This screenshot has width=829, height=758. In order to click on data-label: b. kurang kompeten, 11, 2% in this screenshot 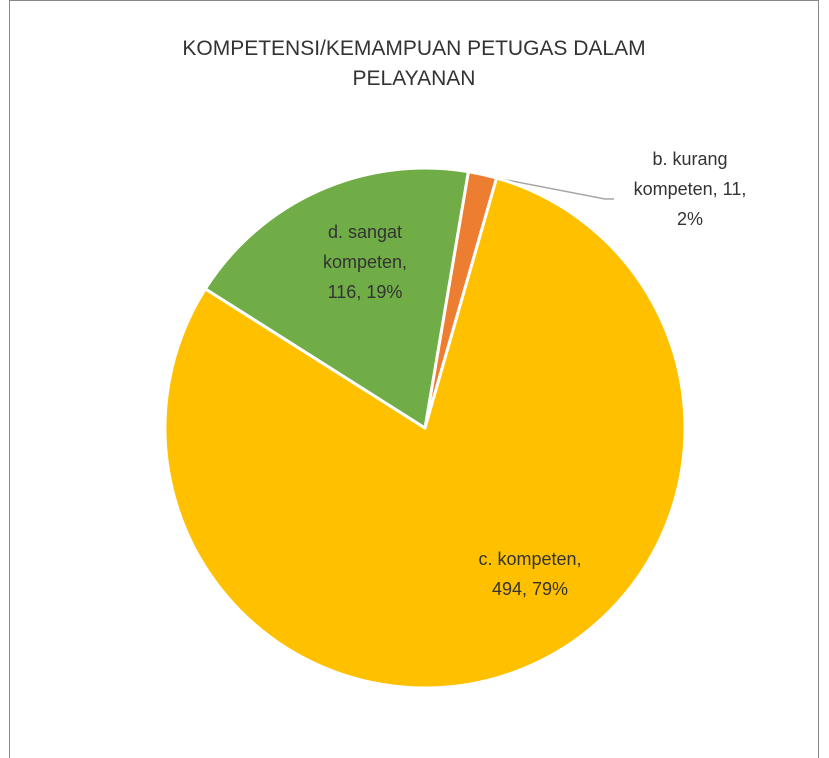, I will do `click(690, 189)`.